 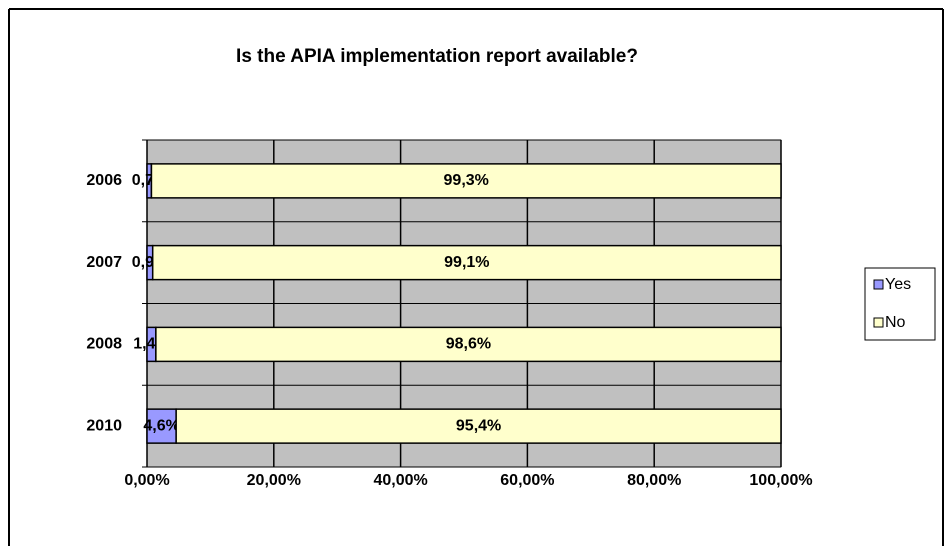 I want to click on y-tick-label: 2008, so click(x=104, y=344).